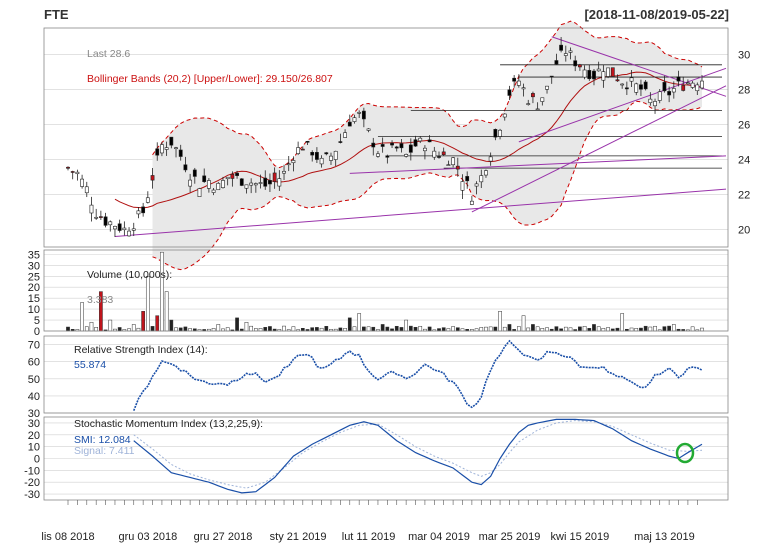 The width and height of the screenshot is (768, 549). Describe the element at coordinates (369, 537) in the screenshot. I see `x-axis-label: lut 11 2019` at that location.